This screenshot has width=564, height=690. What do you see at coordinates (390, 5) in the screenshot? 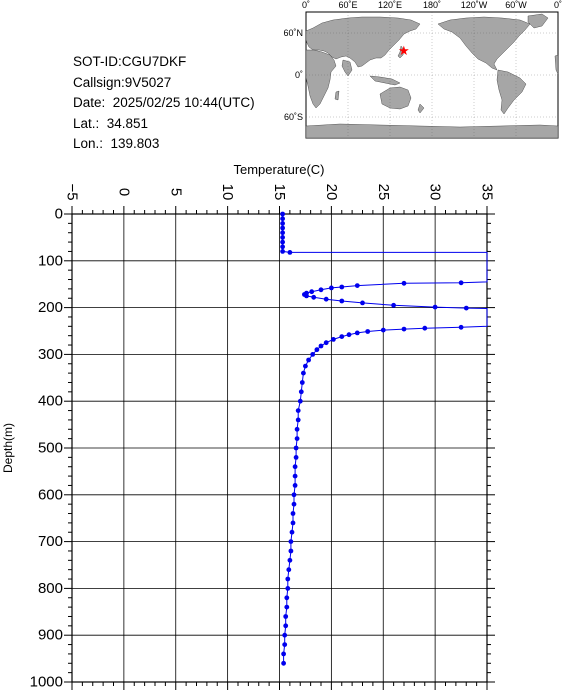
I see `map-longitude-label: 120˚E` at bounding box center [390, 5].